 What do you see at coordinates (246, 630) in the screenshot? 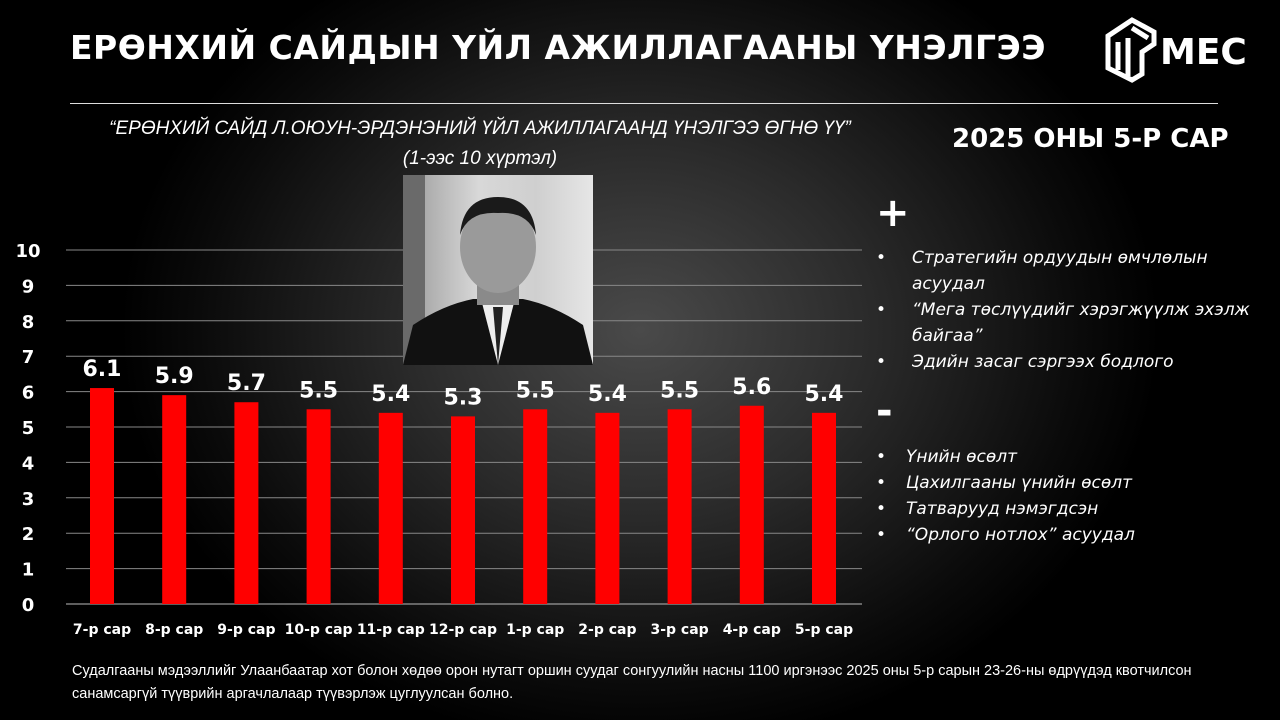
I see `x-tick-label: 9-р сар` at bounding box center [246, 630].